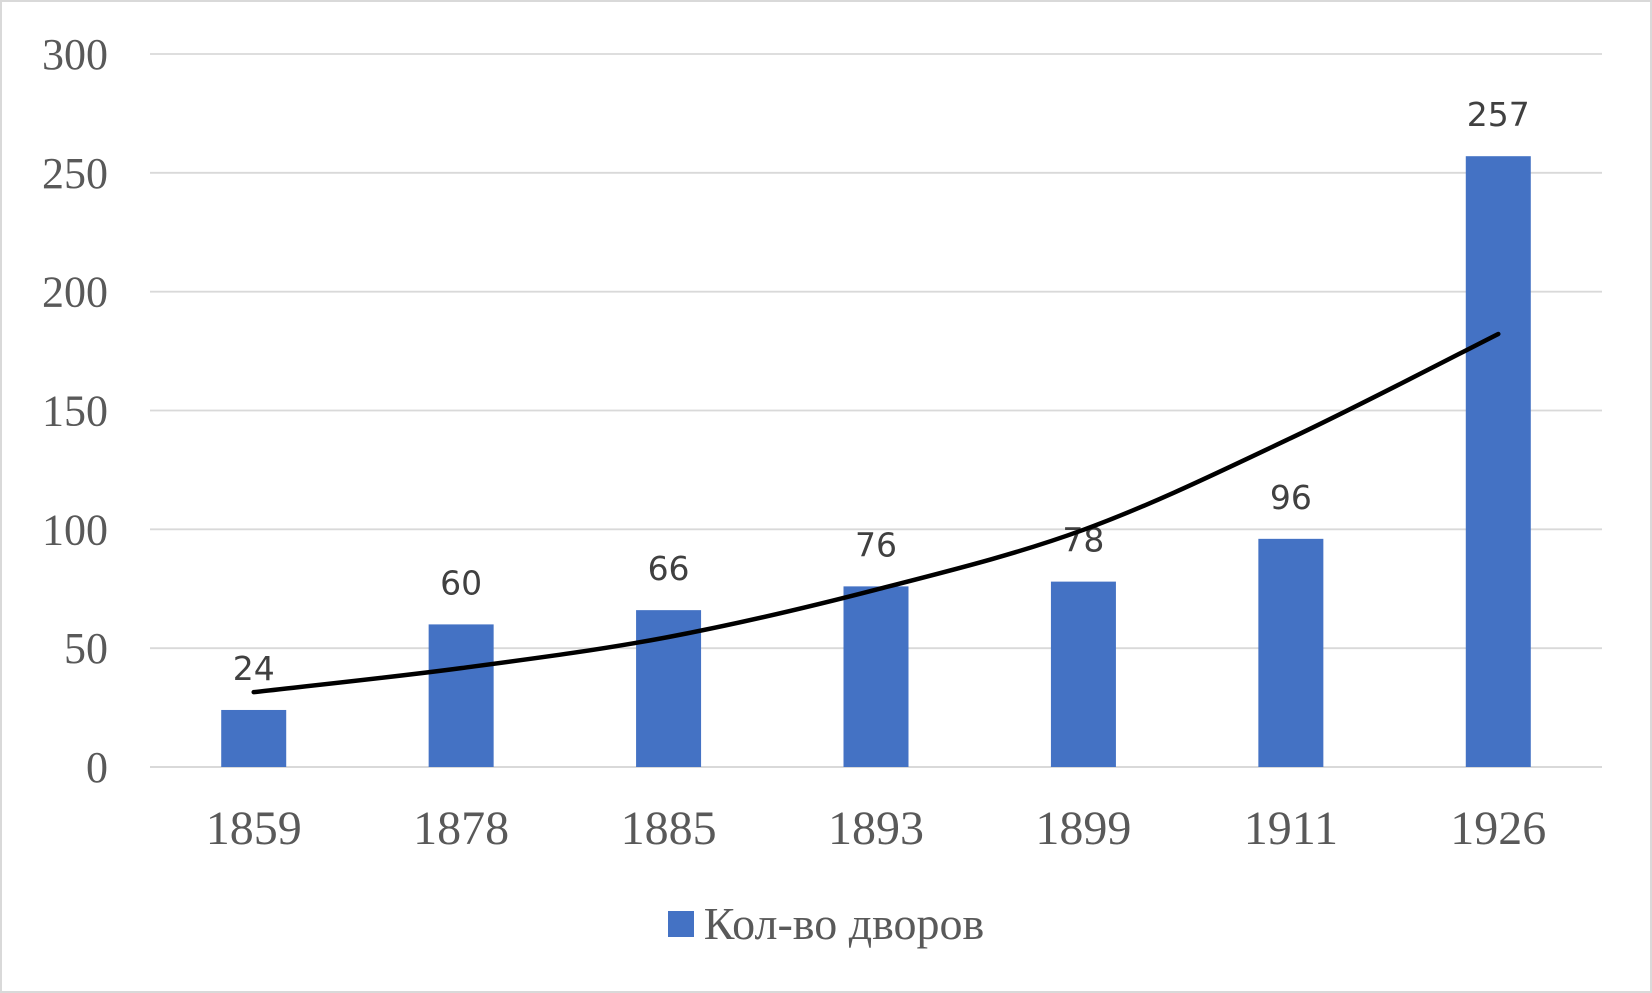  What do you see at coordinates (1291, 828) in the screenshot?
I see `x-tick-label: 1911` at bounding box center [1291, 828].